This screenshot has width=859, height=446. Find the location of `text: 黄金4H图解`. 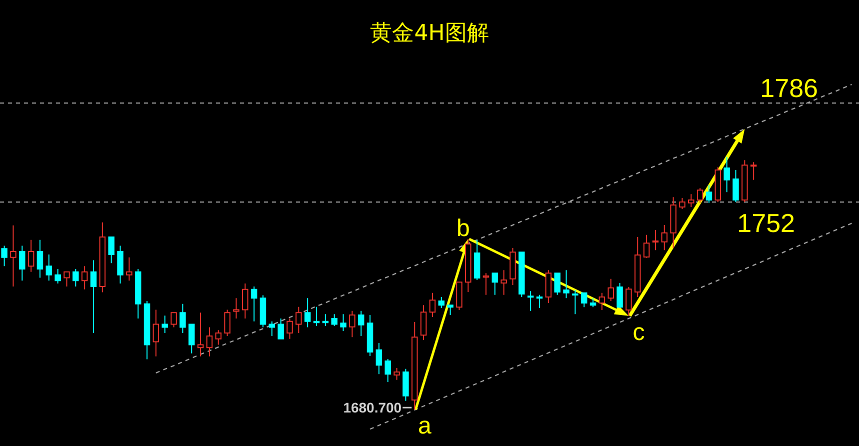

text: 黄金4H图解 is located at coordinates (429, 33).